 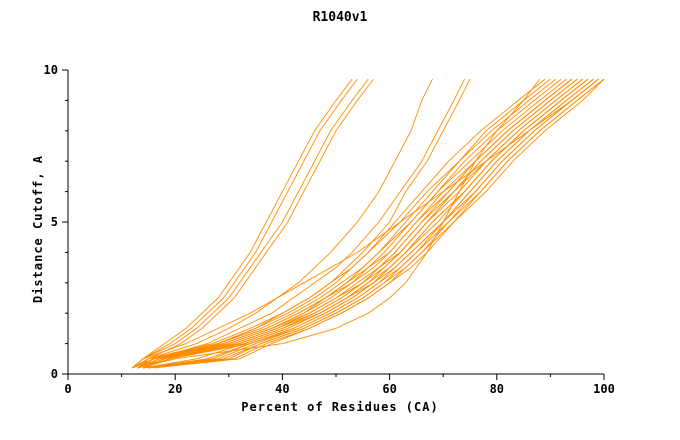 What do you see at coordinates (175, 389) in the screenshot?
I see `x-tick-label: 20` at bounding box center [175, 389].